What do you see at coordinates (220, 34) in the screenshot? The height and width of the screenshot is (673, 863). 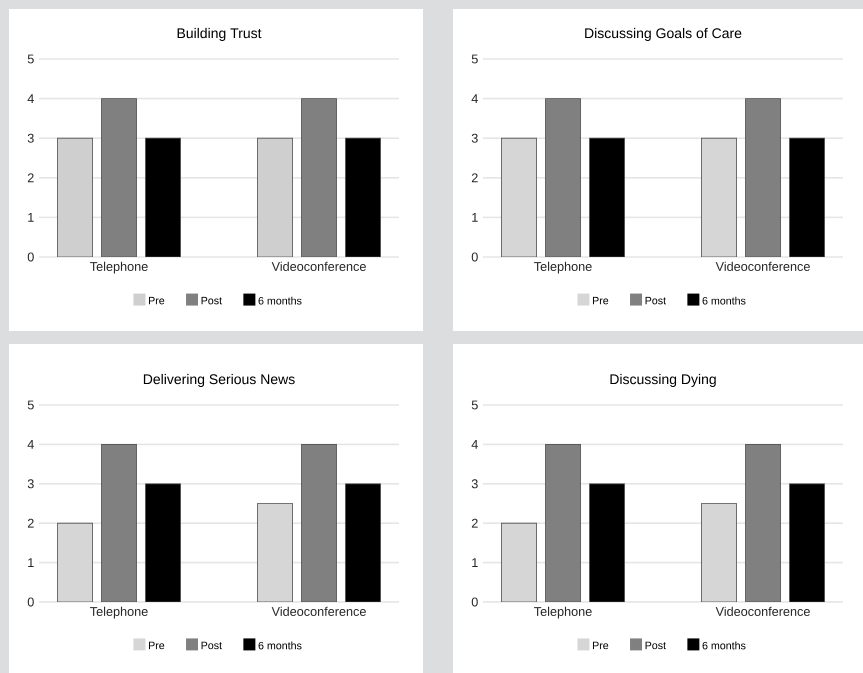 I see `chart-title: Building Trust` at bounding box center [220, 34].